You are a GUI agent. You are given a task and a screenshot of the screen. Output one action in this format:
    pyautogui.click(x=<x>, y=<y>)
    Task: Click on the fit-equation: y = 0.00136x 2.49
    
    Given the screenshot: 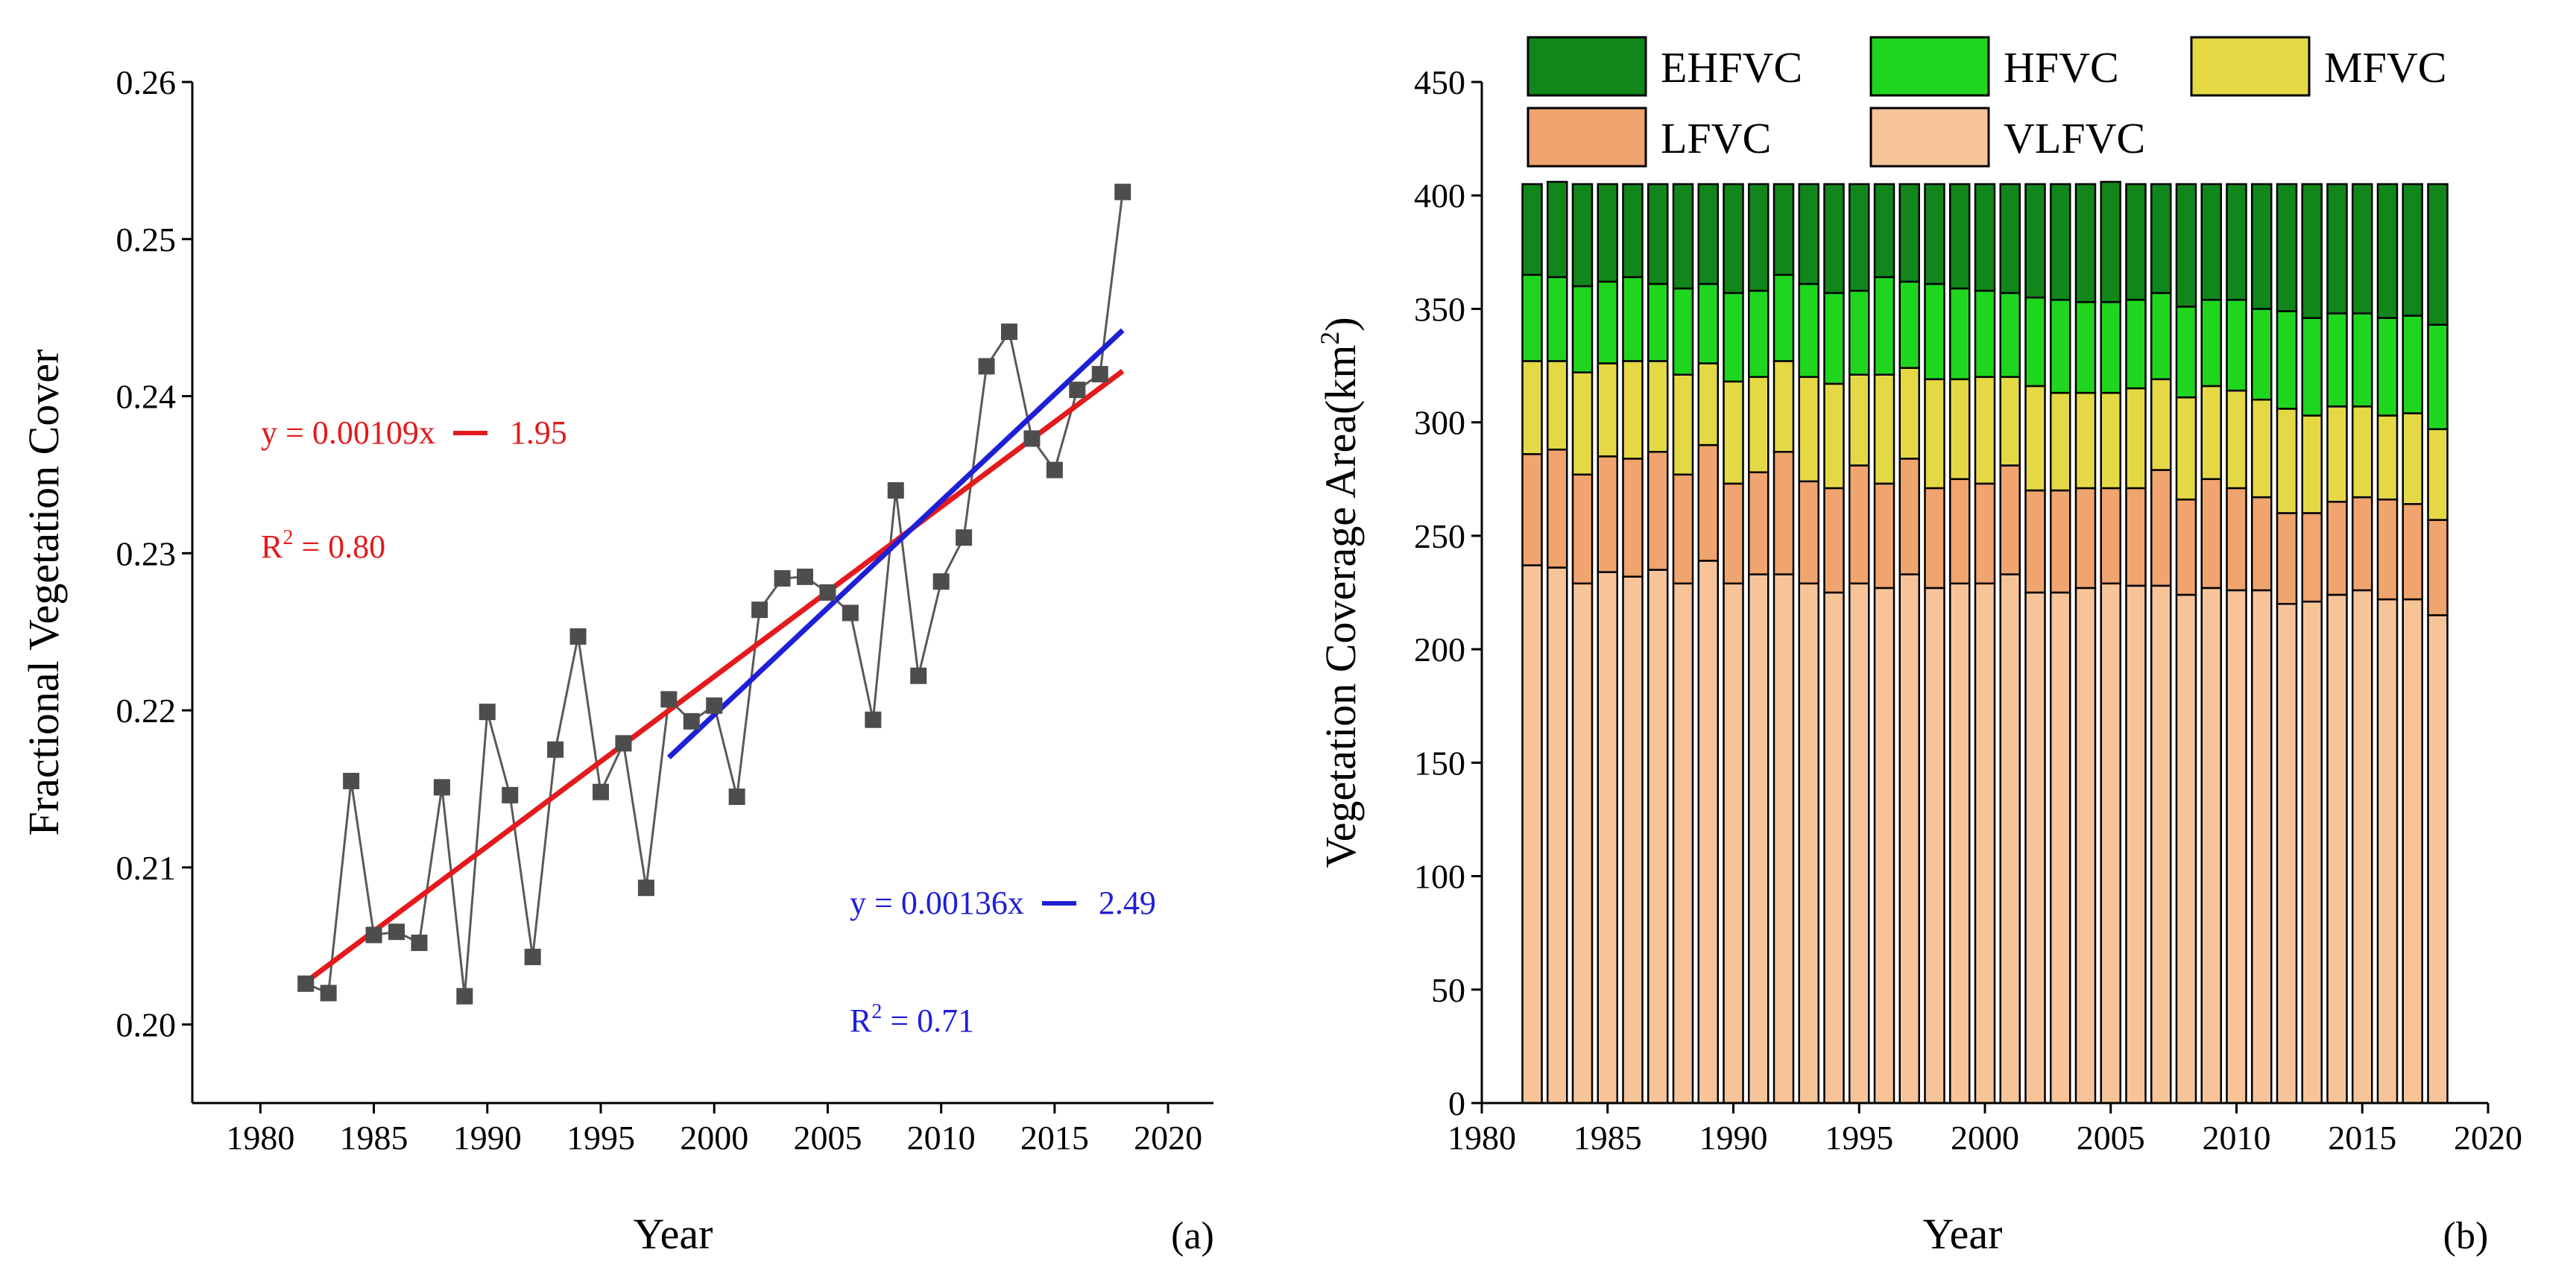 What is the action you would take?
    pyautogui.click(x=1003, y=903)
    